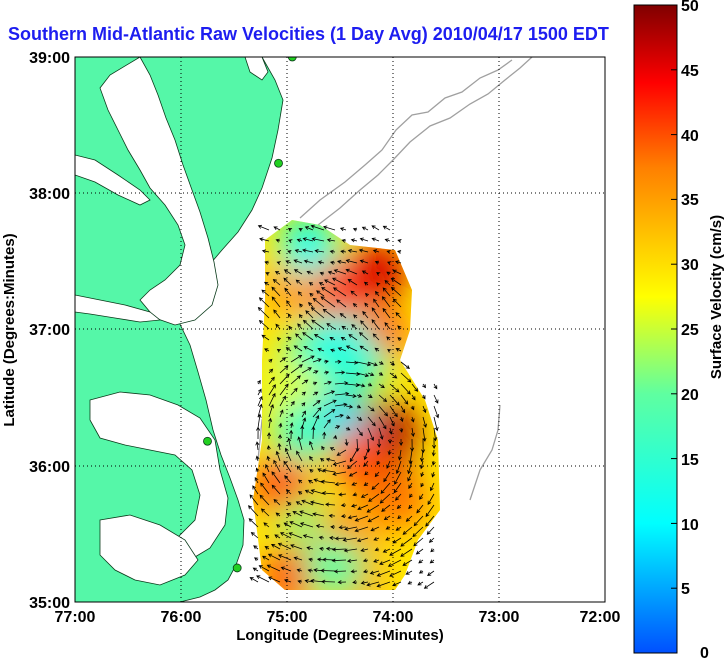 This screenshot has width=724, height=659. I want to click on station-marker, so click(292, 59).